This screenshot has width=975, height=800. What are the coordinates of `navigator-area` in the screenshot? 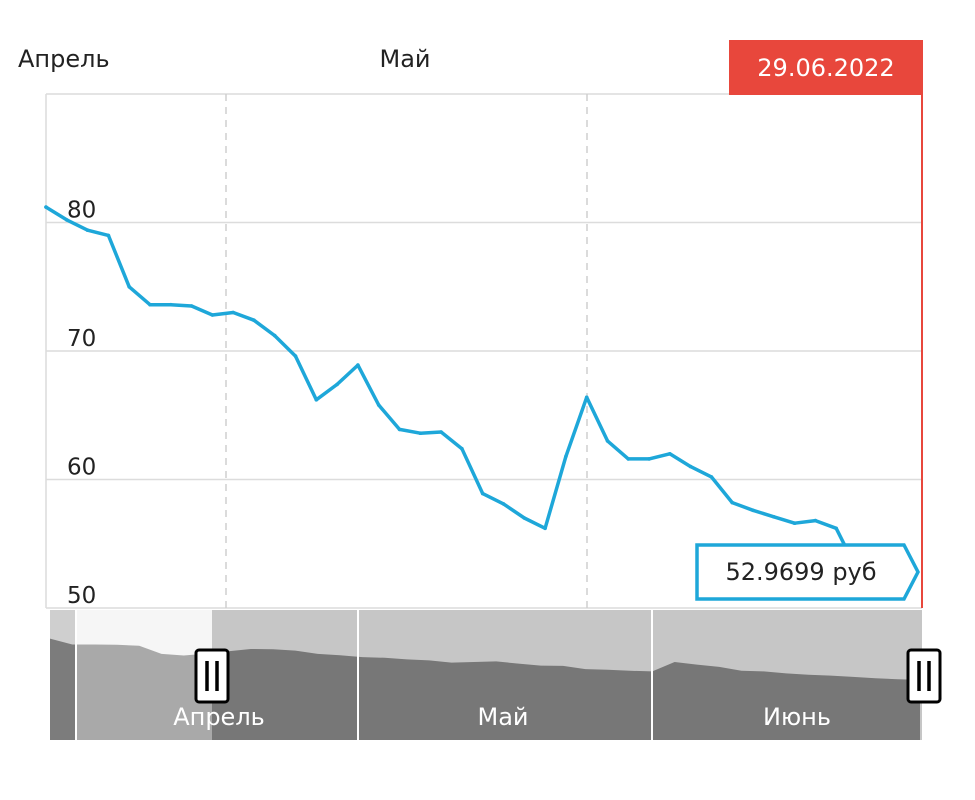 It's located at (485, 689).